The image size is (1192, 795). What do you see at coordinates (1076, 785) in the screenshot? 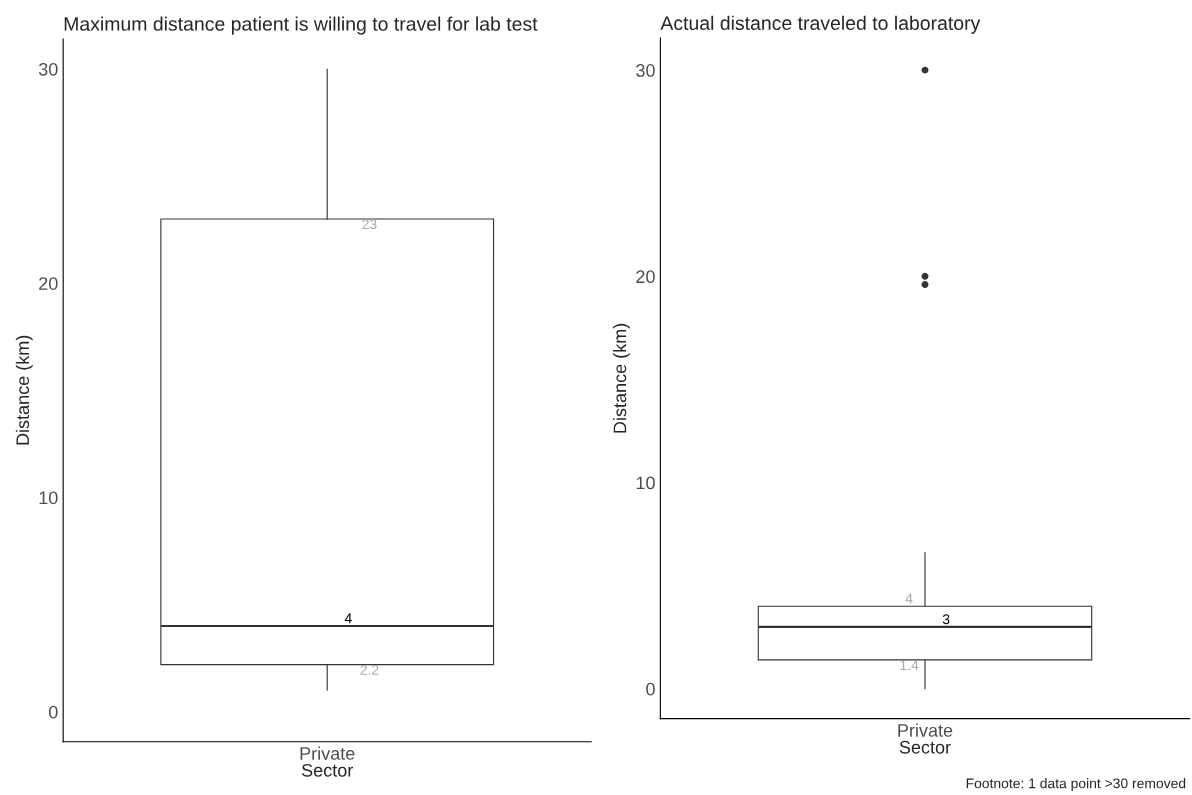
I see `text: Footnote: 1 data point >30 removed` at bounding box center [1076, 785].